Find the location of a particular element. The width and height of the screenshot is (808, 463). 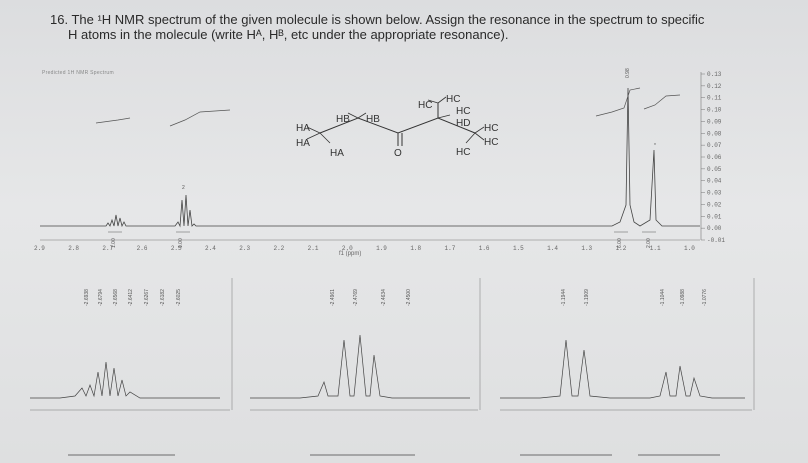

mol-label-hc2: HC is located at coordinates (453, 99).